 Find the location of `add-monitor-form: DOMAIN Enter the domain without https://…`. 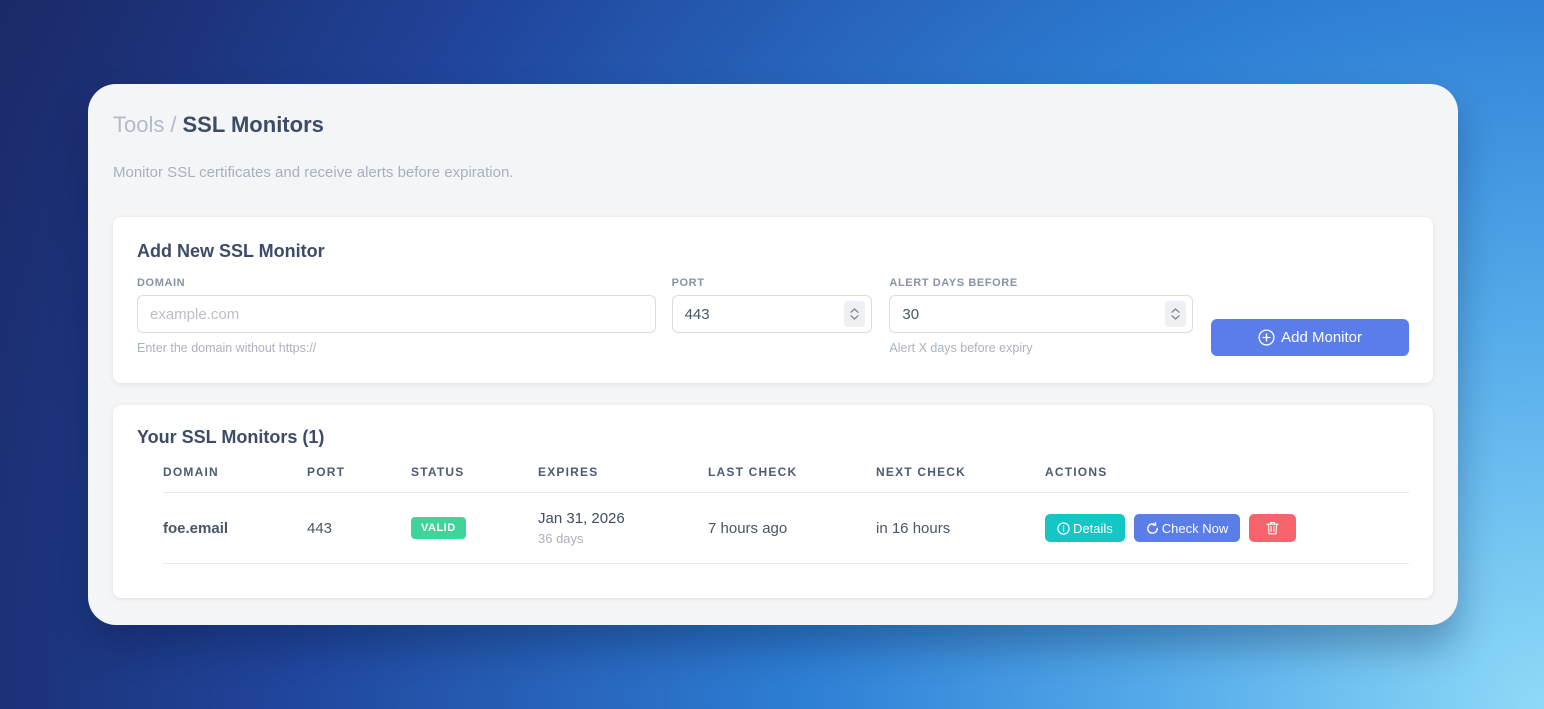

add-monitor-form: DOMAIN Enter the domain without https://… is located at coordinates (773, 316).